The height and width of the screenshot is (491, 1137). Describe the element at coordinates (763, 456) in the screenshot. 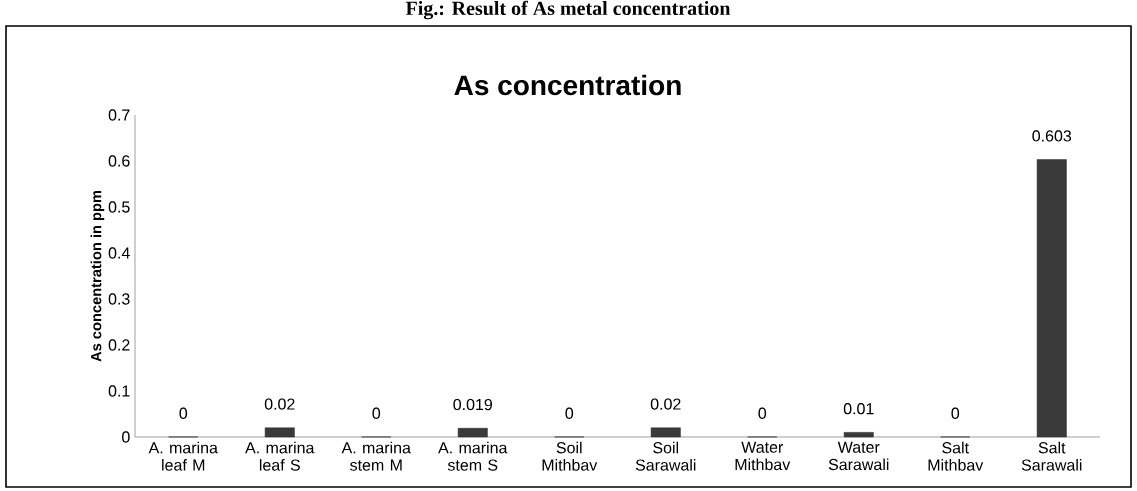

I see `x-tick-label: Water Mithbav` at that location.